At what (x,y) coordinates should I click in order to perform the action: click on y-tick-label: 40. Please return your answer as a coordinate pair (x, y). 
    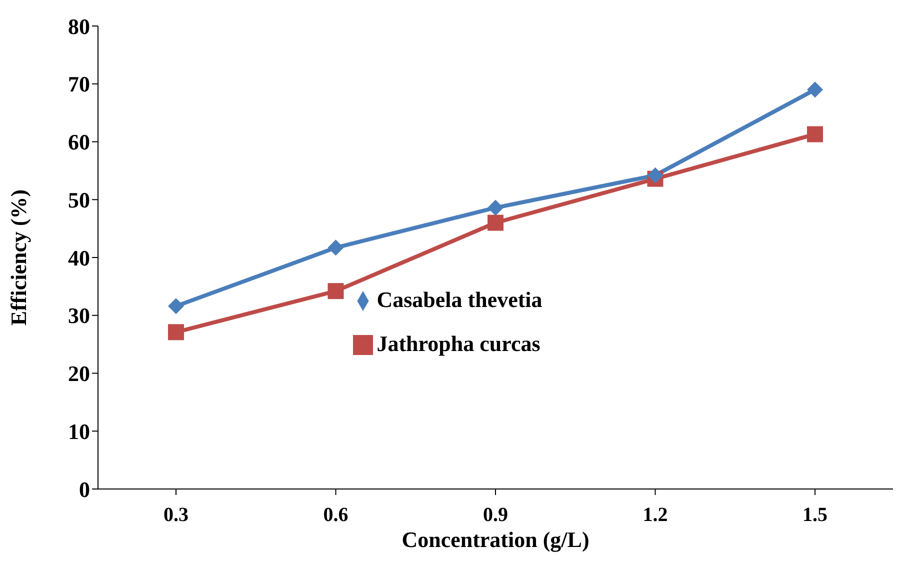
    Looking at the image, I should click on (79, 257).